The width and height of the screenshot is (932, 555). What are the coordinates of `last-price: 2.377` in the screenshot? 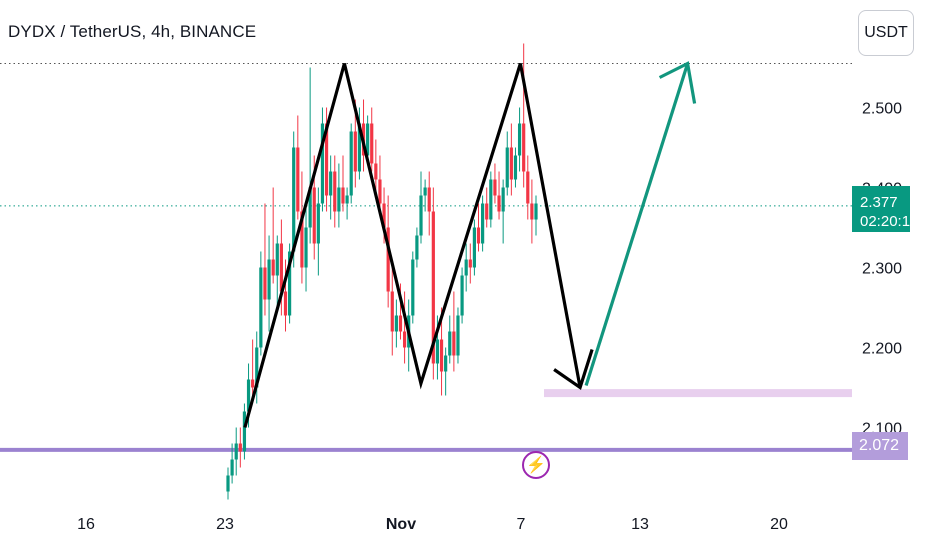 It's located at (879, 202).